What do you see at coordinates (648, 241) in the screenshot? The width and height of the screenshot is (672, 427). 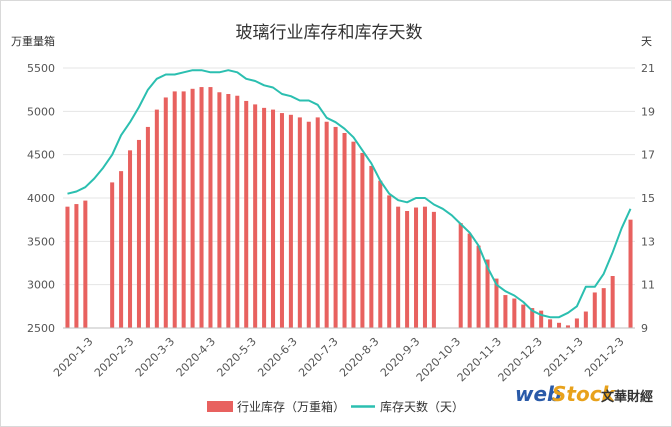 I see `right-tick-label: 13` at bounding box center [648, 241].